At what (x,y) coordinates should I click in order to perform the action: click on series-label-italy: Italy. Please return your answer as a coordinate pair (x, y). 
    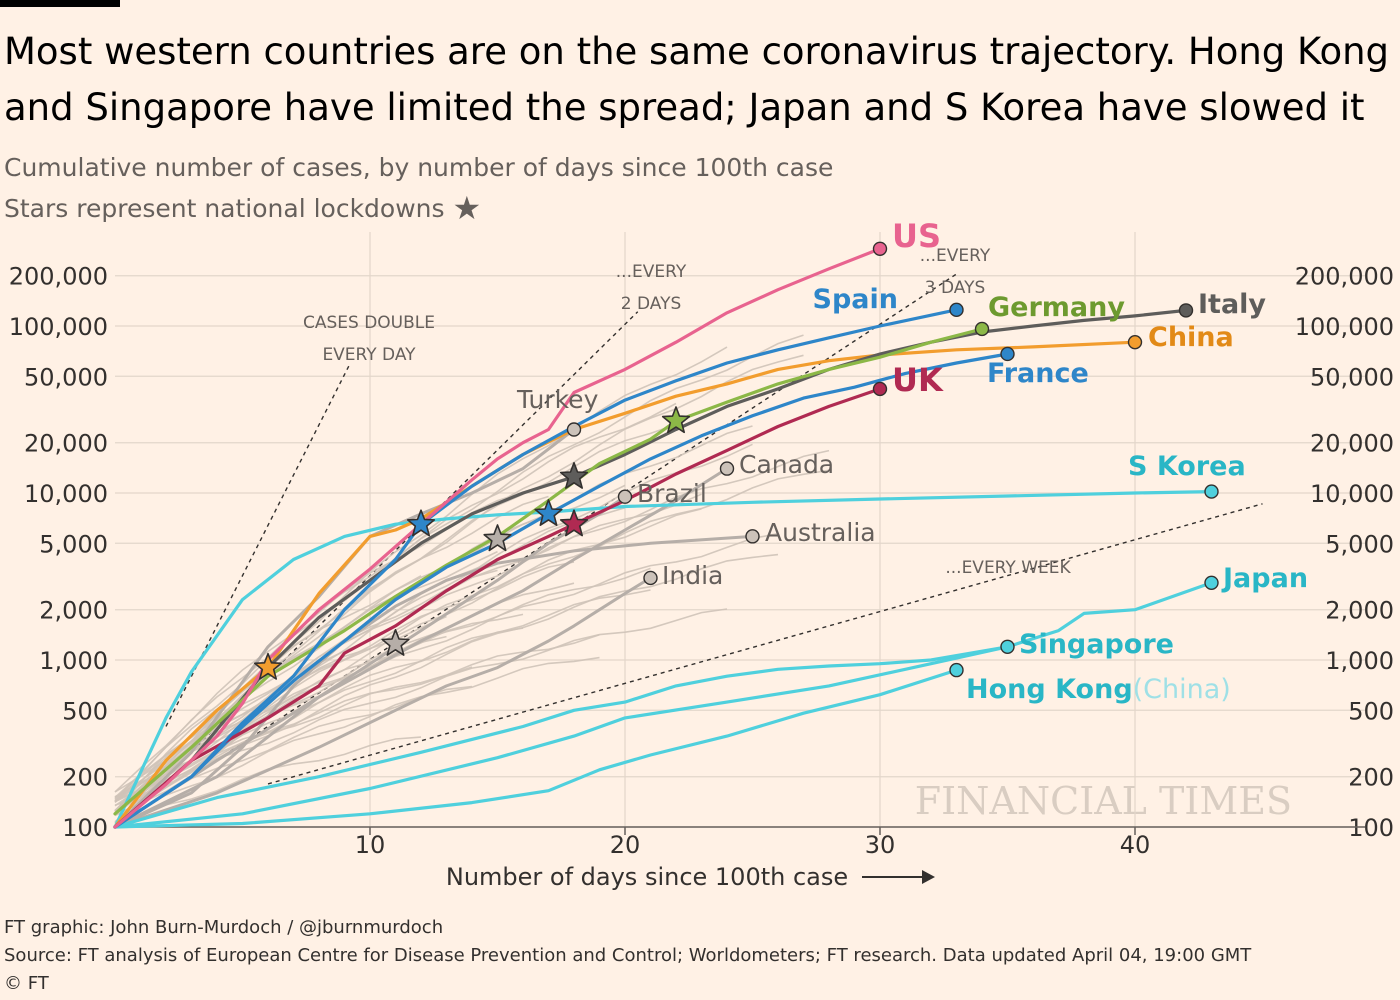
    Looking at the image, I should click on (1232, 304).